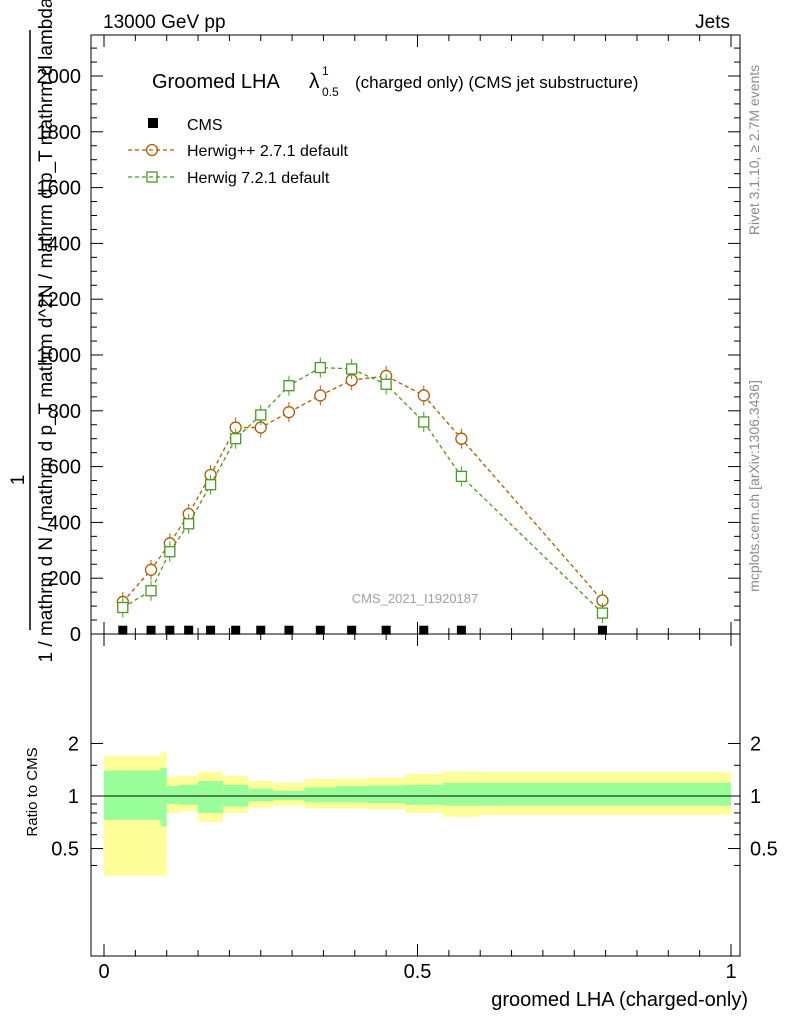 This screenshot has height=1024, width=786. Describe the element at coordinates (64, 412) in the screenshot. I see `y-tick-label: 800` at that location.